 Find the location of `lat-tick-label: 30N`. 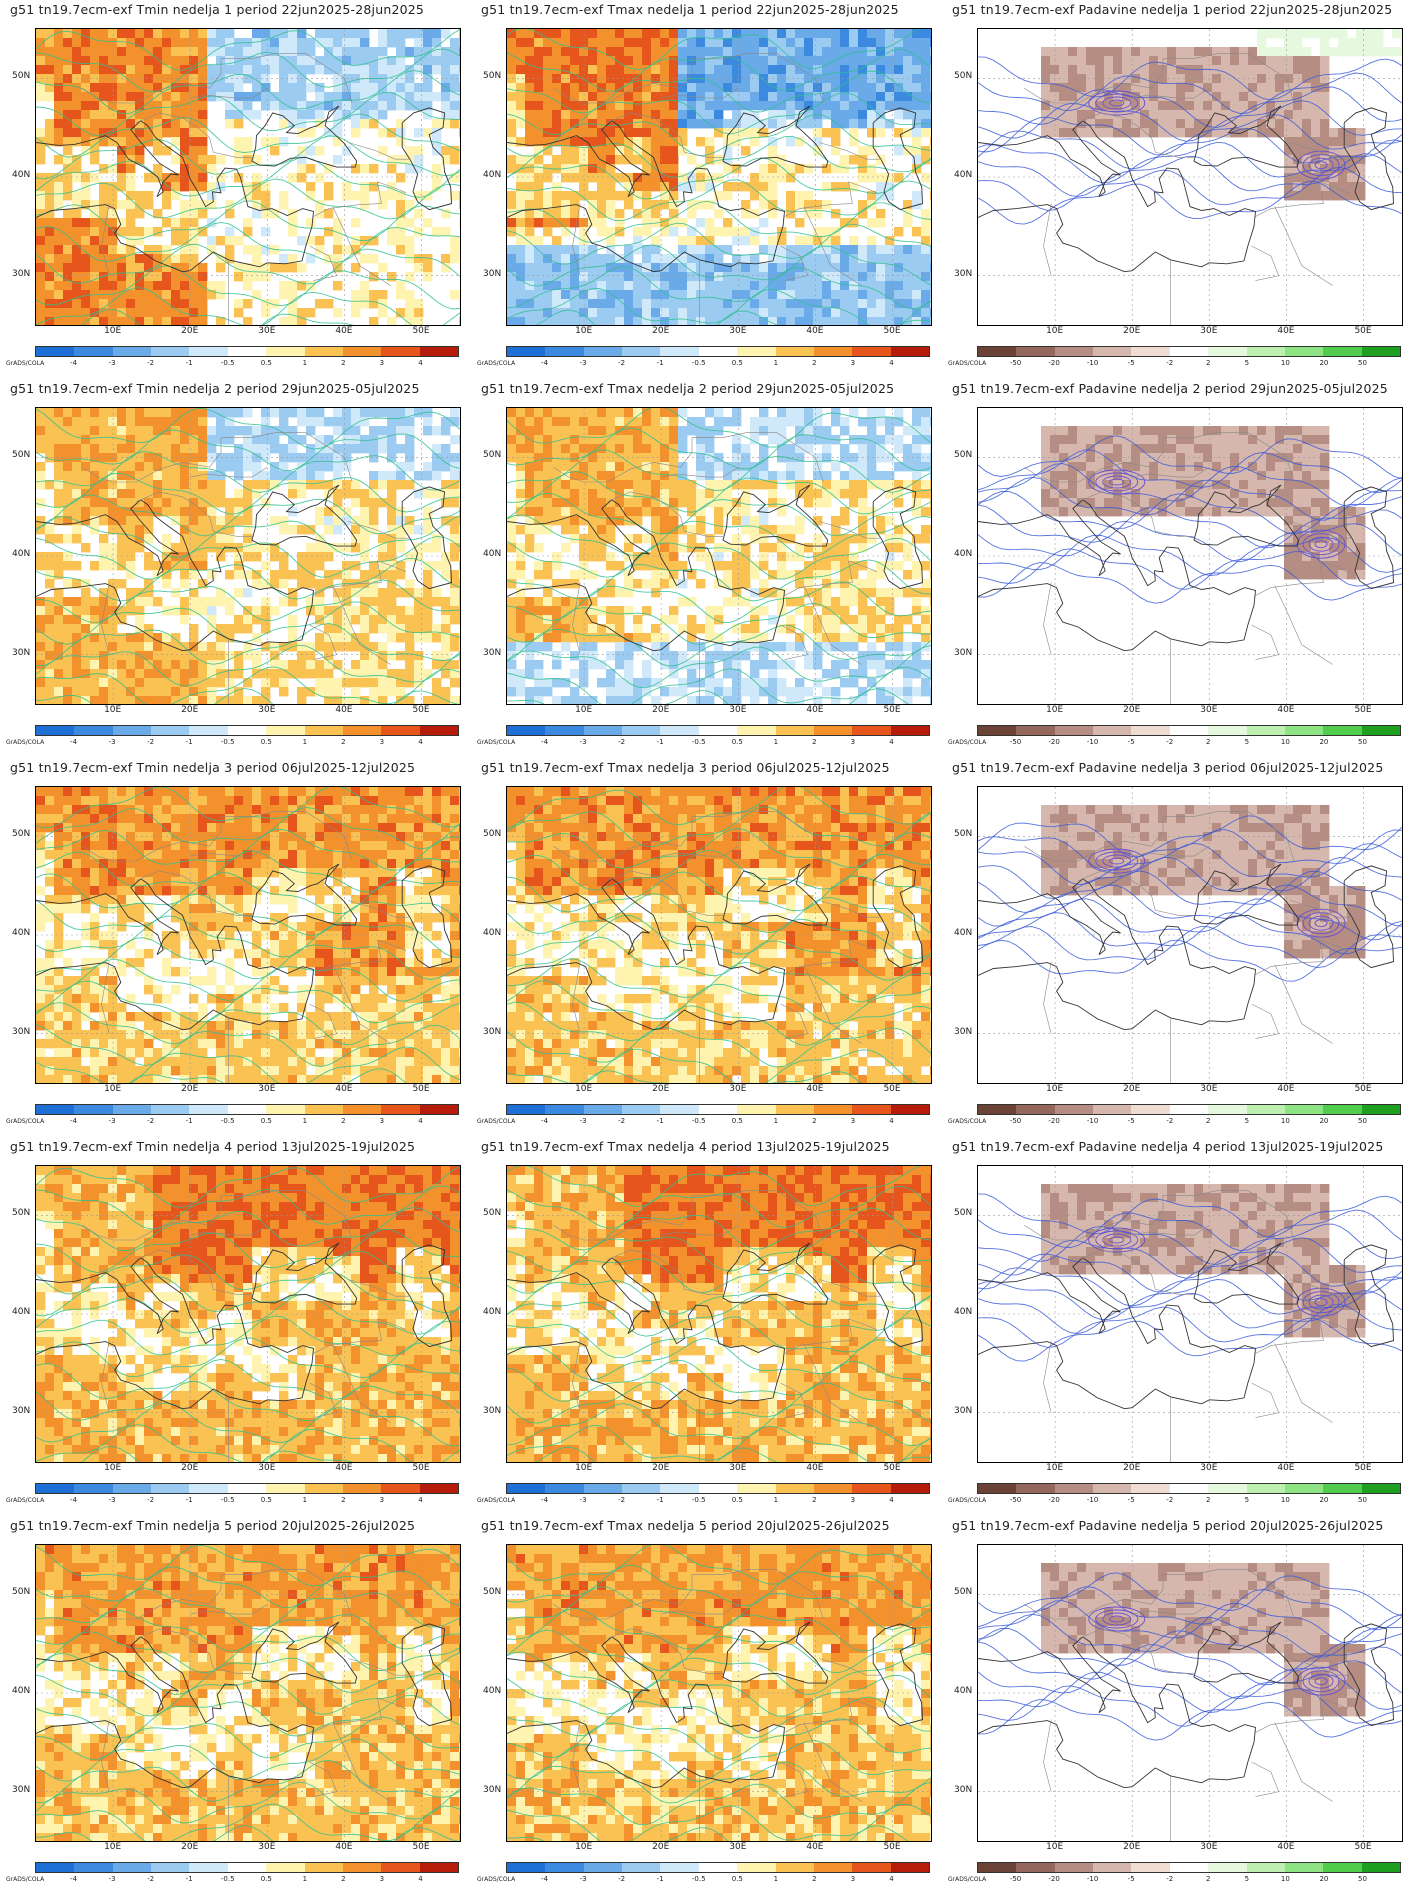

lat-tick-label: 30N is located at coordinates (21, 652).